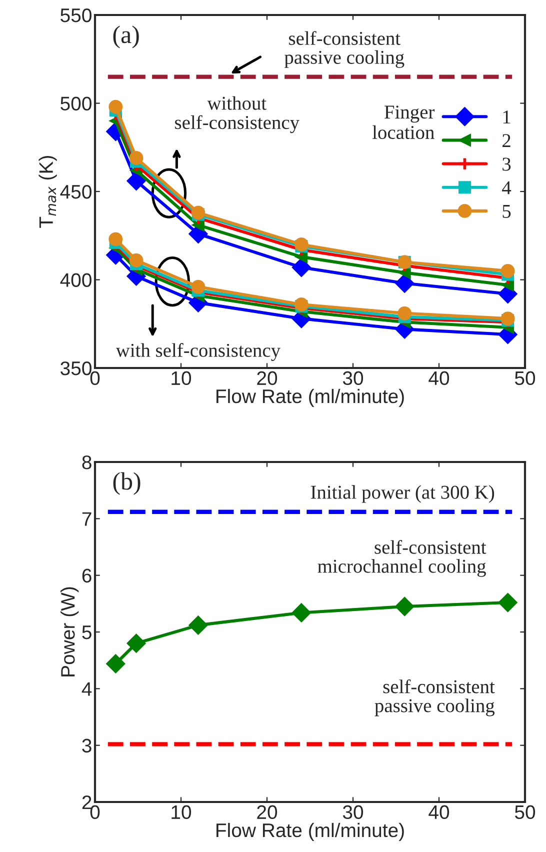 This screenshot has width=546, height=852. I want to click on y-tick-label: 500, so click(76, 103).